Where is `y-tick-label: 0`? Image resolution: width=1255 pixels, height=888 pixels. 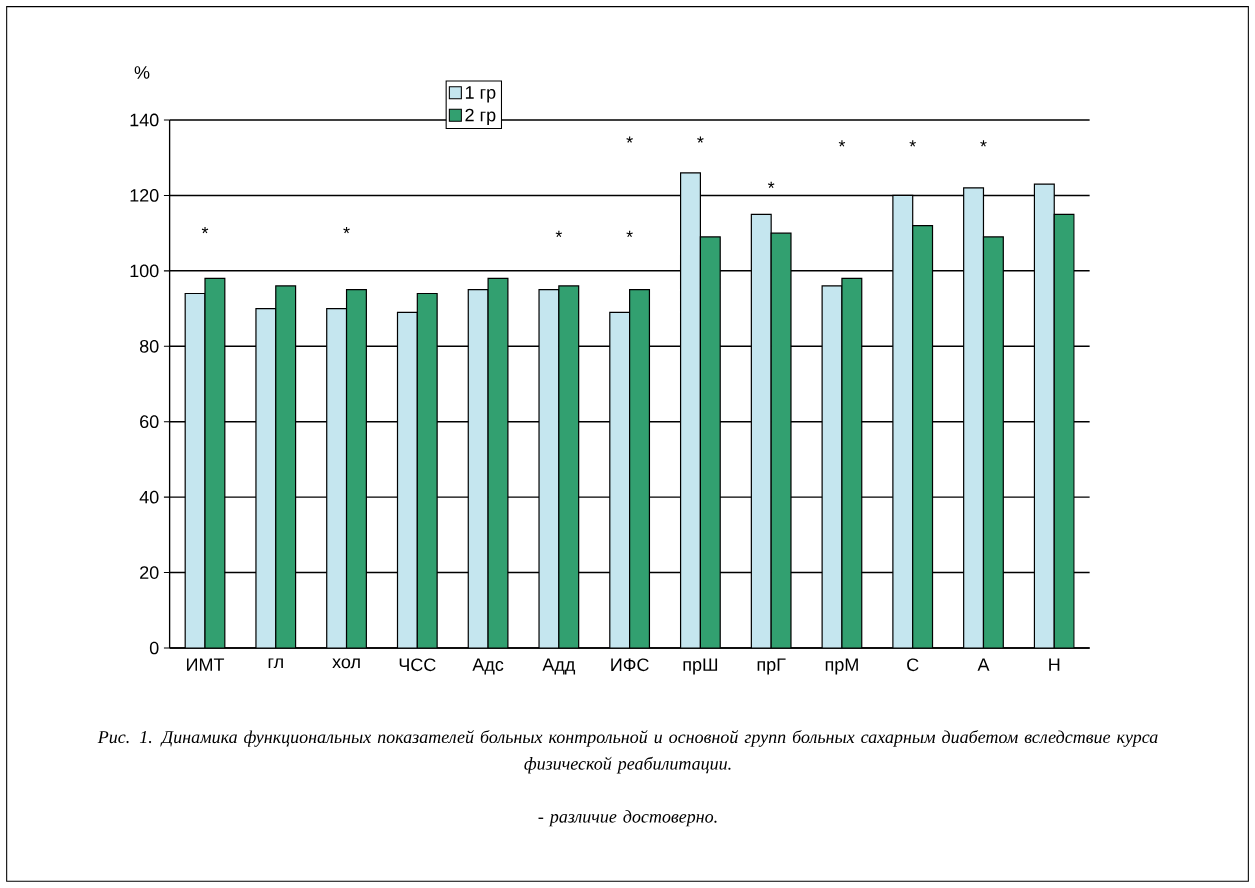
y-tick-label: 0 is located at coordinates (154, 648).